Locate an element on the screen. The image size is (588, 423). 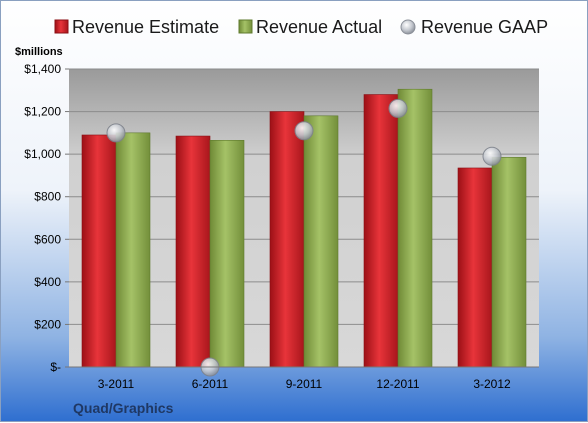
x-tick-label: 6-2011 is located at coordinates (210, 384).